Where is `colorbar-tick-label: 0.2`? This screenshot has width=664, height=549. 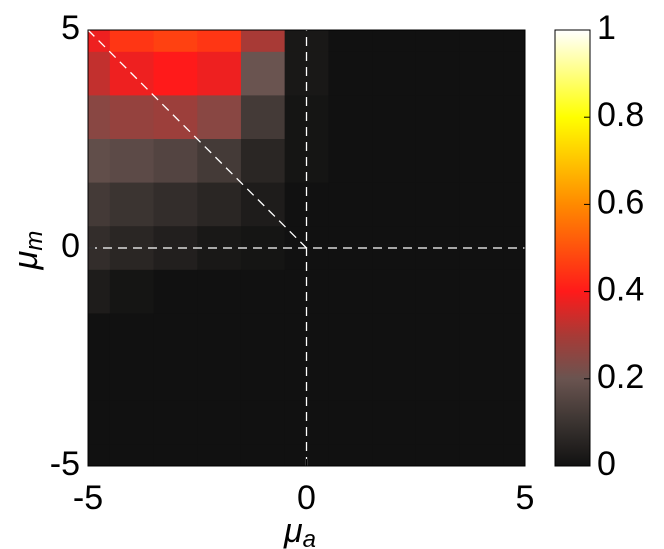 colorbar-tick-label: 0.2 is located at coordinates (620, 377).